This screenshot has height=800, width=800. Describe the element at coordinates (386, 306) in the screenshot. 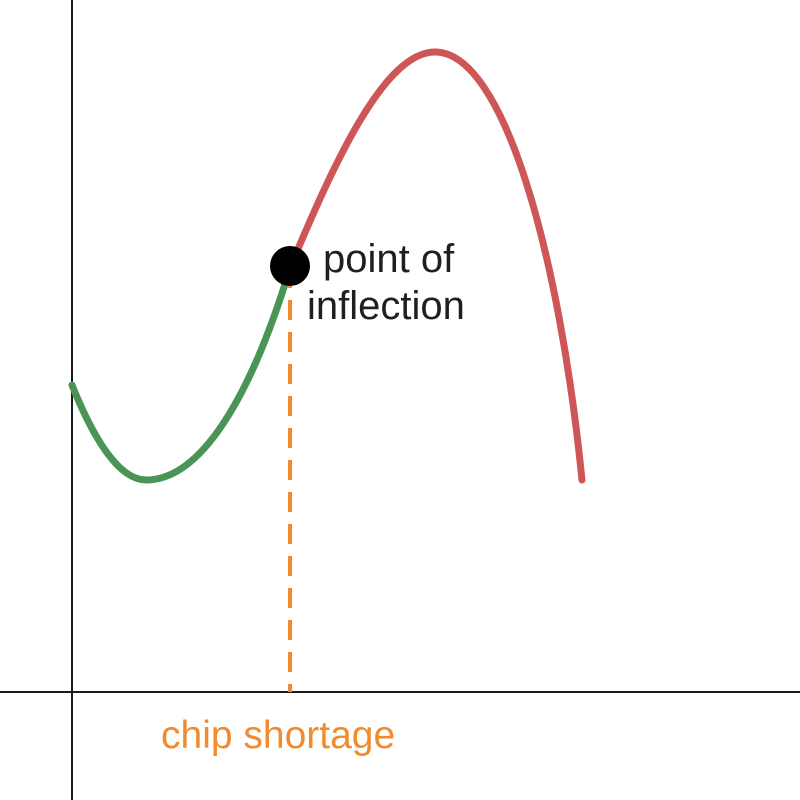

I see `inflection-label-line2: inflection` at that location.